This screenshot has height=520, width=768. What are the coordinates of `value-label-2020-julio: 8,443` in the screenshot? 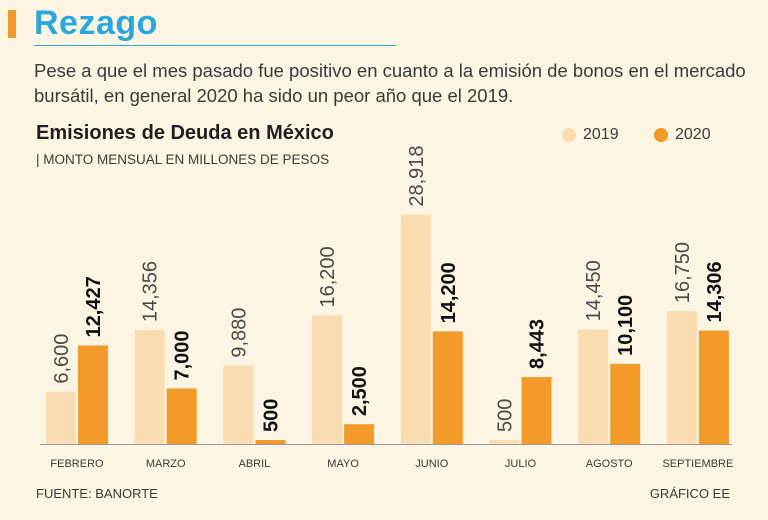 It's located at (538, 344).